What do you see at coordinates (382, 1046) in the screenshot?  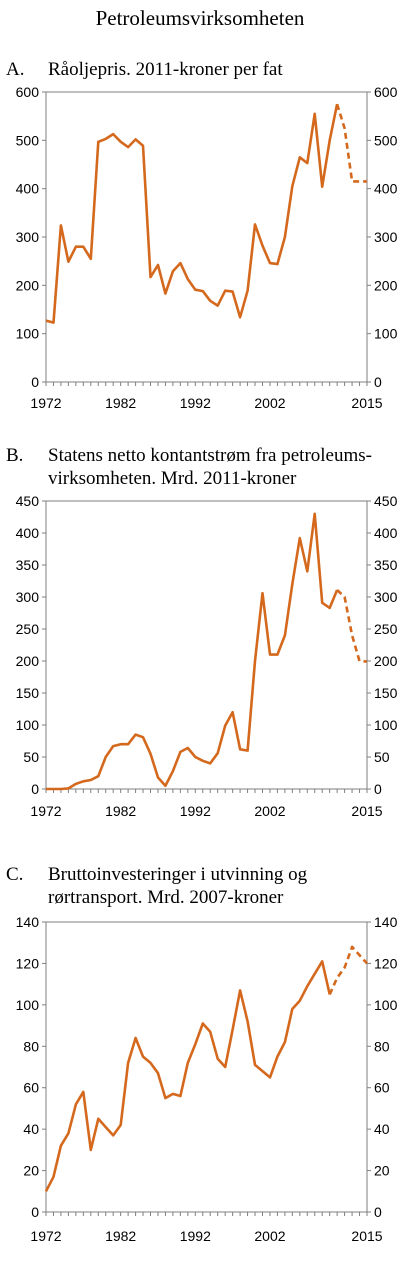 I see `y-tick-label-right: 80` at bounding box center [382, 1046].